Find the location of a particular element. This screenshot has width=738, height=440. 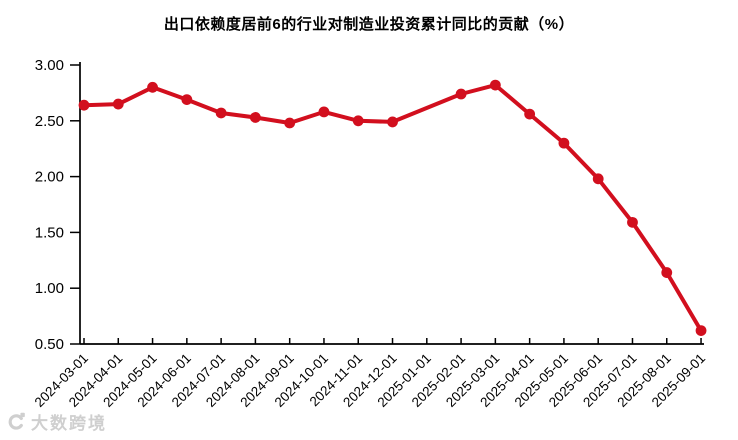

watermark-logo-icon is located at coordinates (16, 421).